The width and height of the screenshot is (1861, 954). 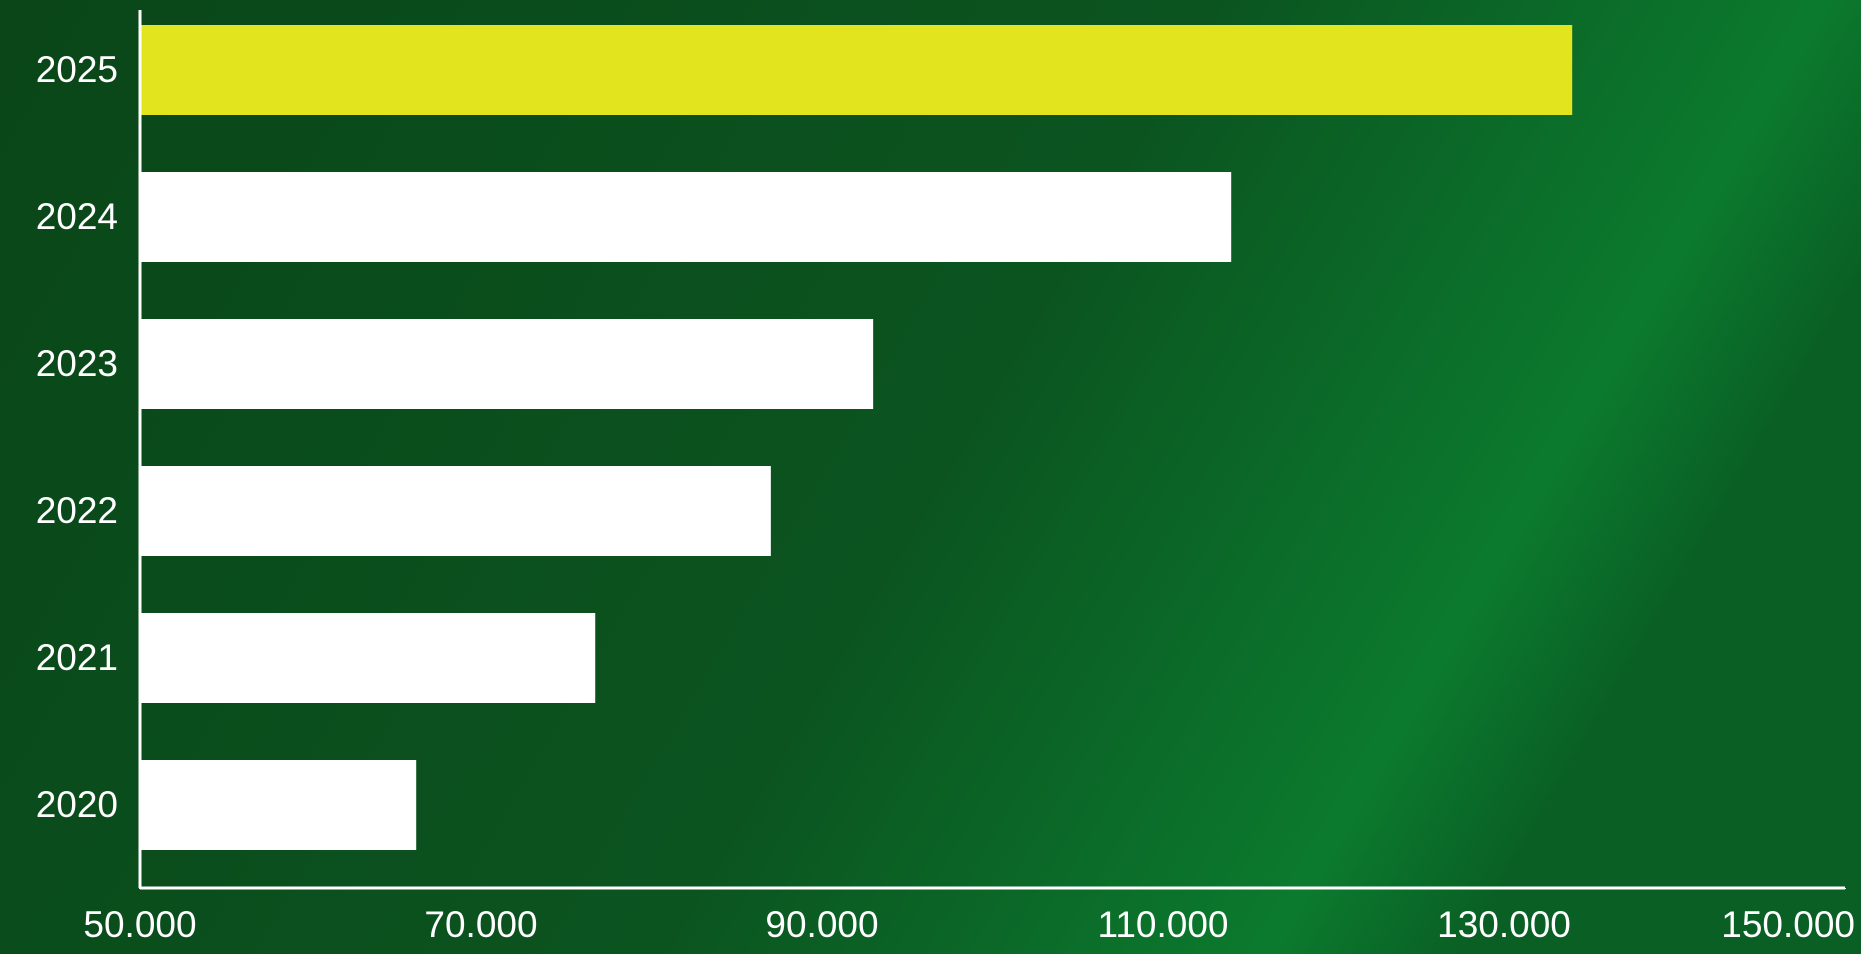 I want to click on y-tick-label: 2025, so click(x=77, y=69).